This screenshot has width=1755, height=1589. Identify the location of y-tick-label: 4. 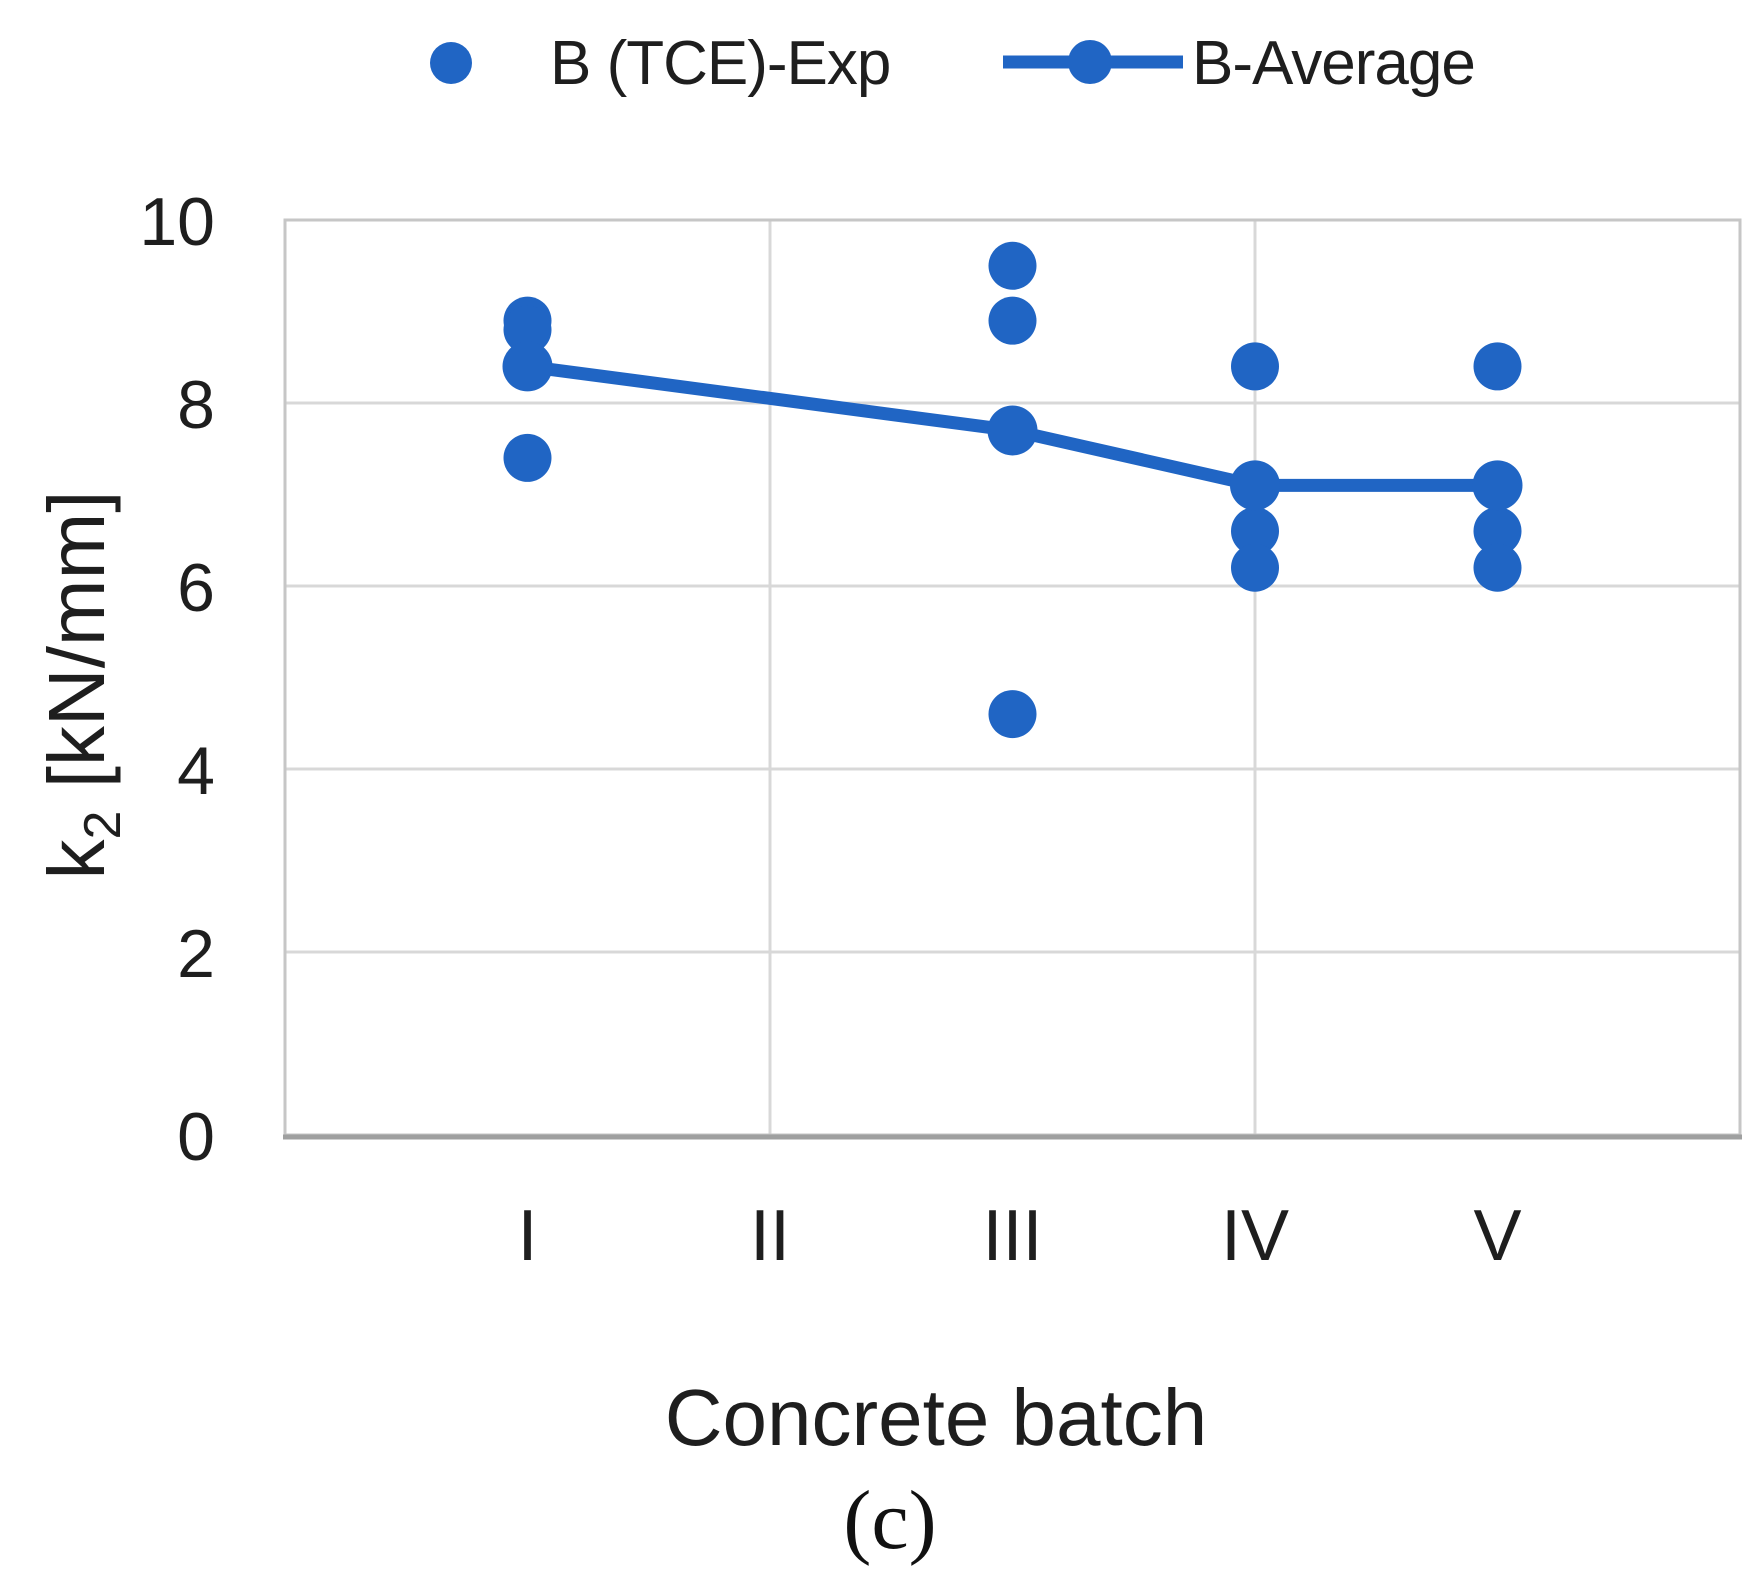
(196, 771).